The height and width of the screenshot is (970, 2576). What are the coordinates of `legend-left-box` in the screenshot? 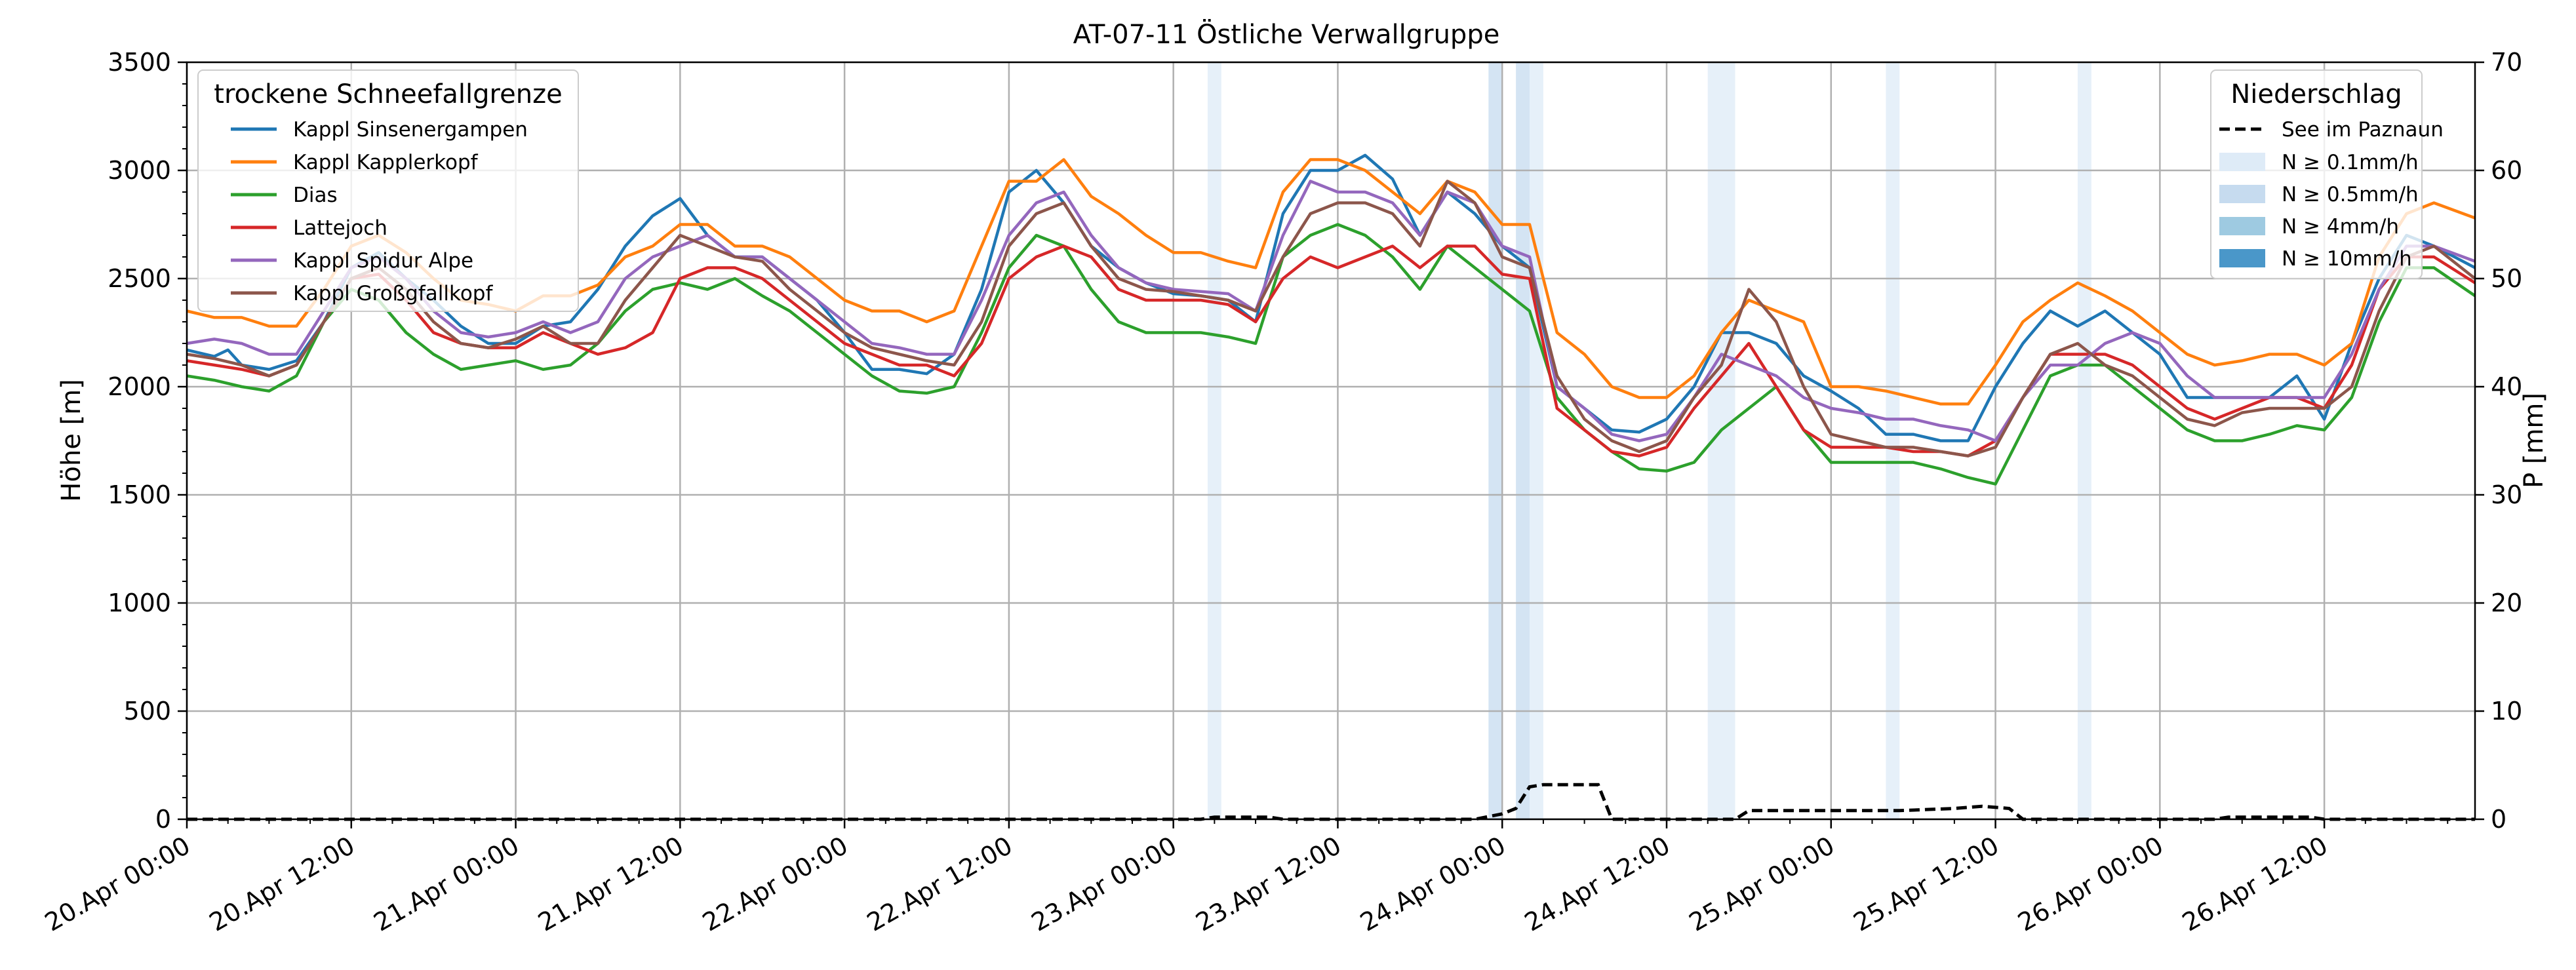 It's located at (388, 190).